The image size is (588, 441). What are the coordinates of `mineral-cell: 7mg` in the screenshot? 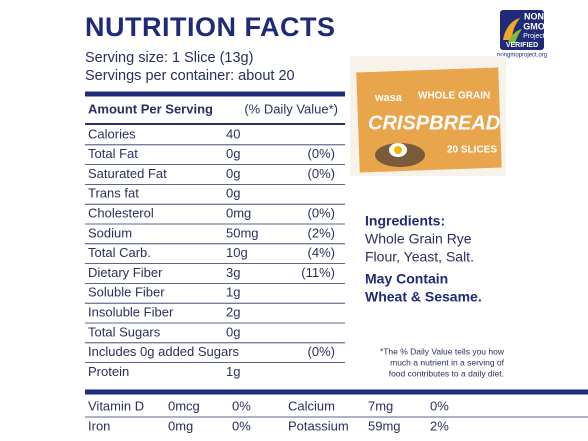 It's located at (380, 405).